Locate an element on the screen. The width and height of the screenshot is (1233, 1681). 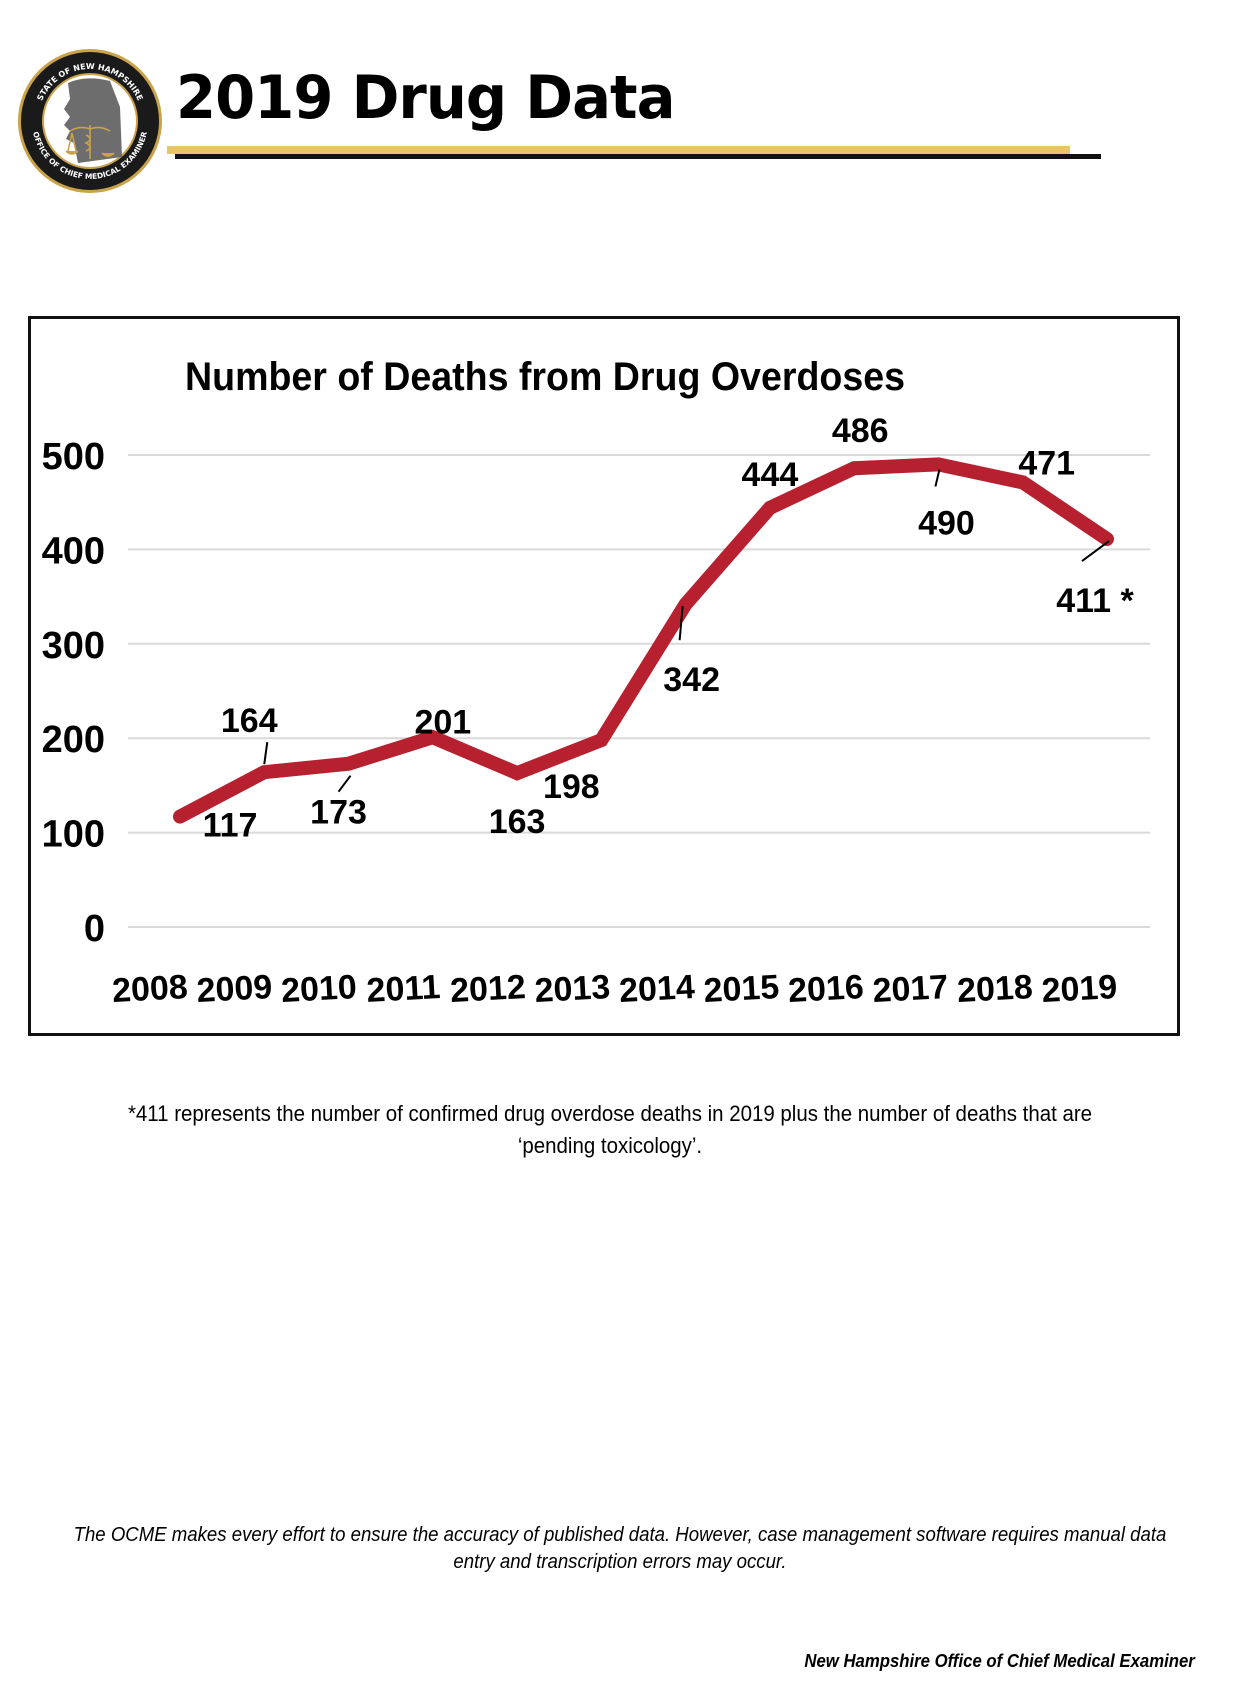
x-tick-label: 2015 is located at coordinates (742, 989).